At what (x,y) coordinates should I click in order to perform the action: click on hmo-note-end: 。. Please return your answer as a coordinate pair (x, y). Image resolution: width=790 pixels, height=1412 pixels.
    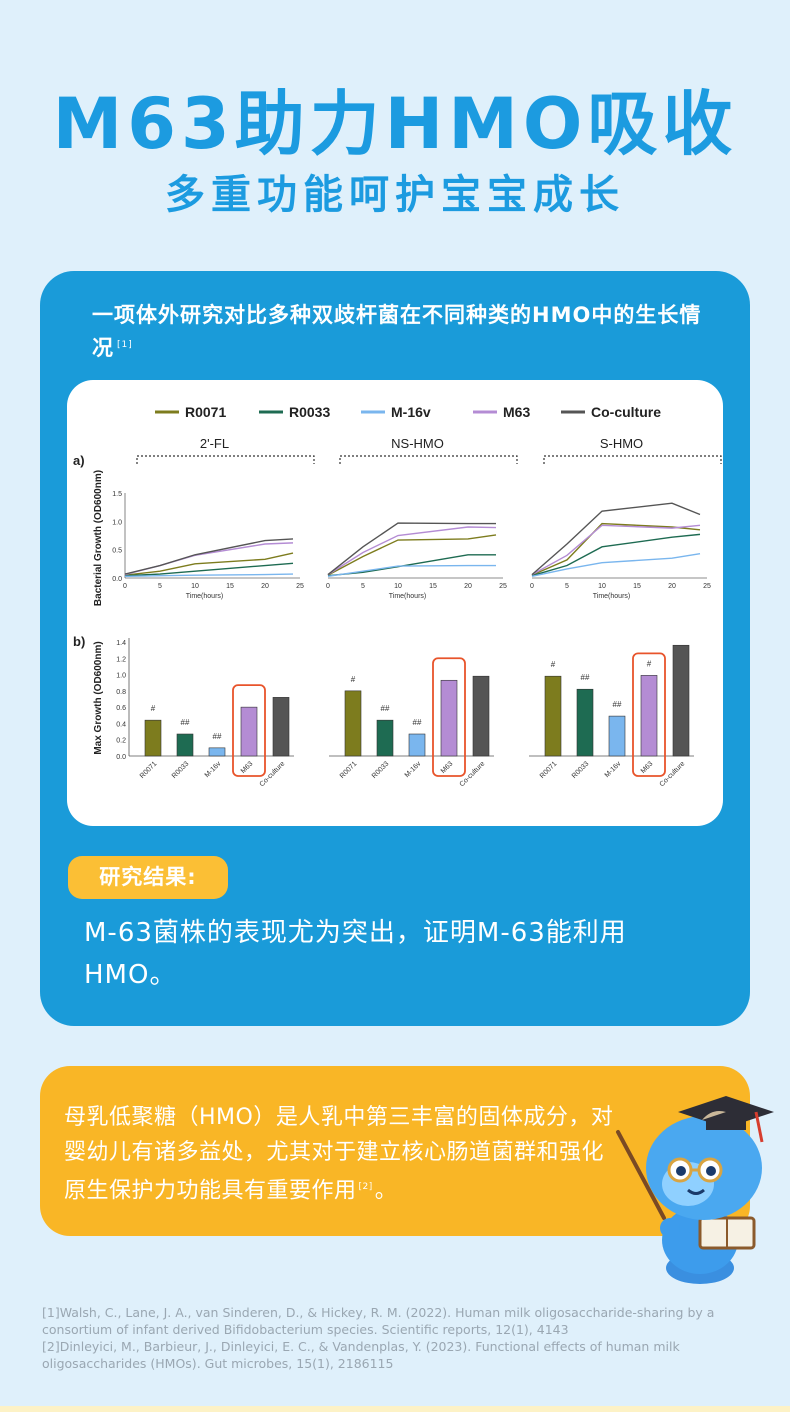
    Looking at the image, I should click on (386, 1191).